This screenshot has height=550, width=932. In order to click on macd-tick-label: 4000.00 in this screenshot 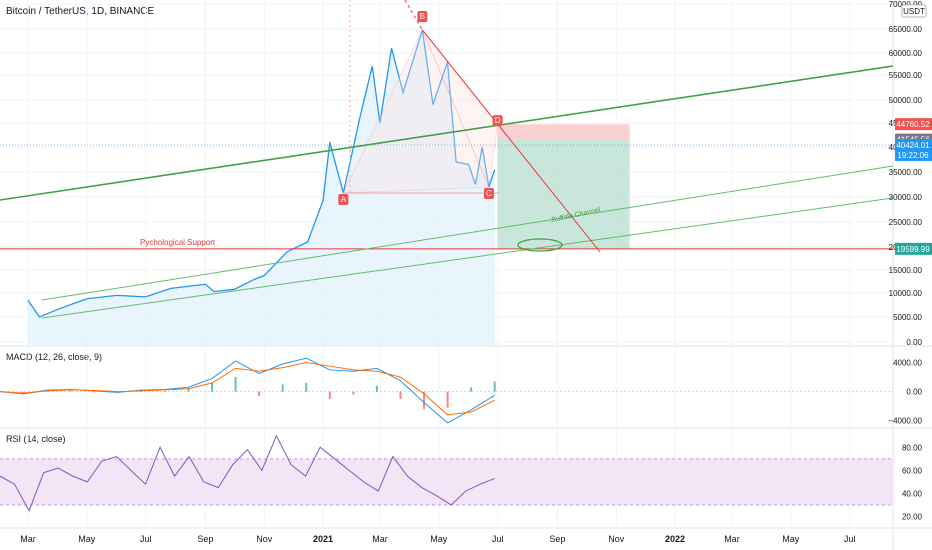, I will do `click(907, 363)`.